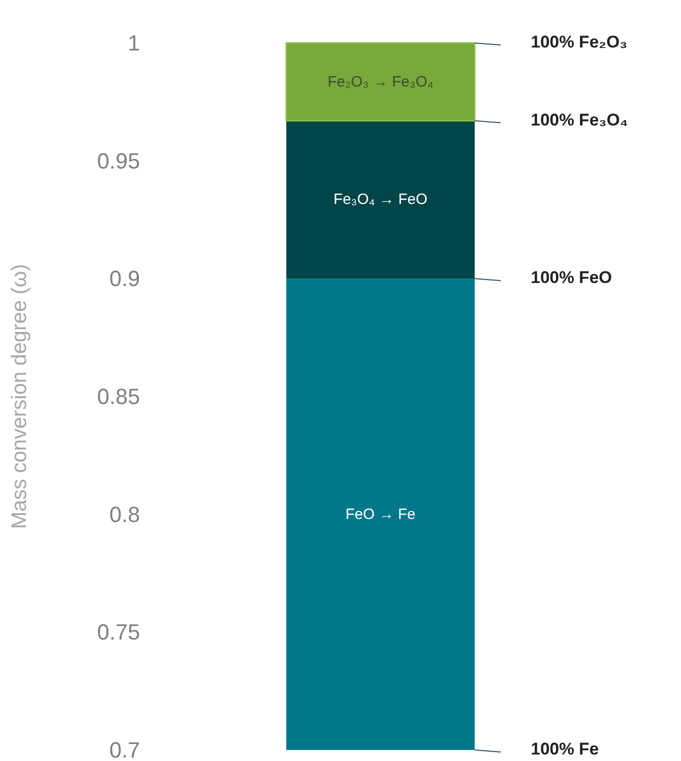 This screenshot has height=761, width=681. Describe the element at coordinates (571, 278) in the screenshot. I see `annotation: 100% FeO` at that location.